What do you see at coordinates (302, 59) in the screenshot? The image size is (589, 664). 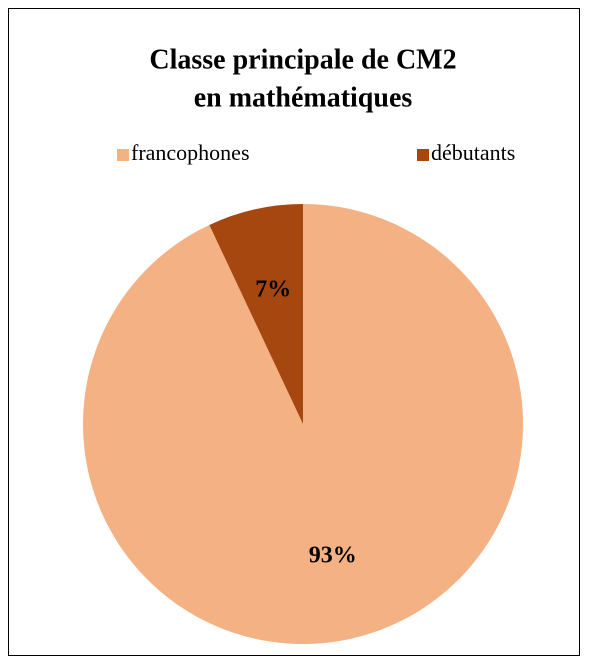 I see `chart-title: Classe principale de CM2` at bounding box center [302, 59].